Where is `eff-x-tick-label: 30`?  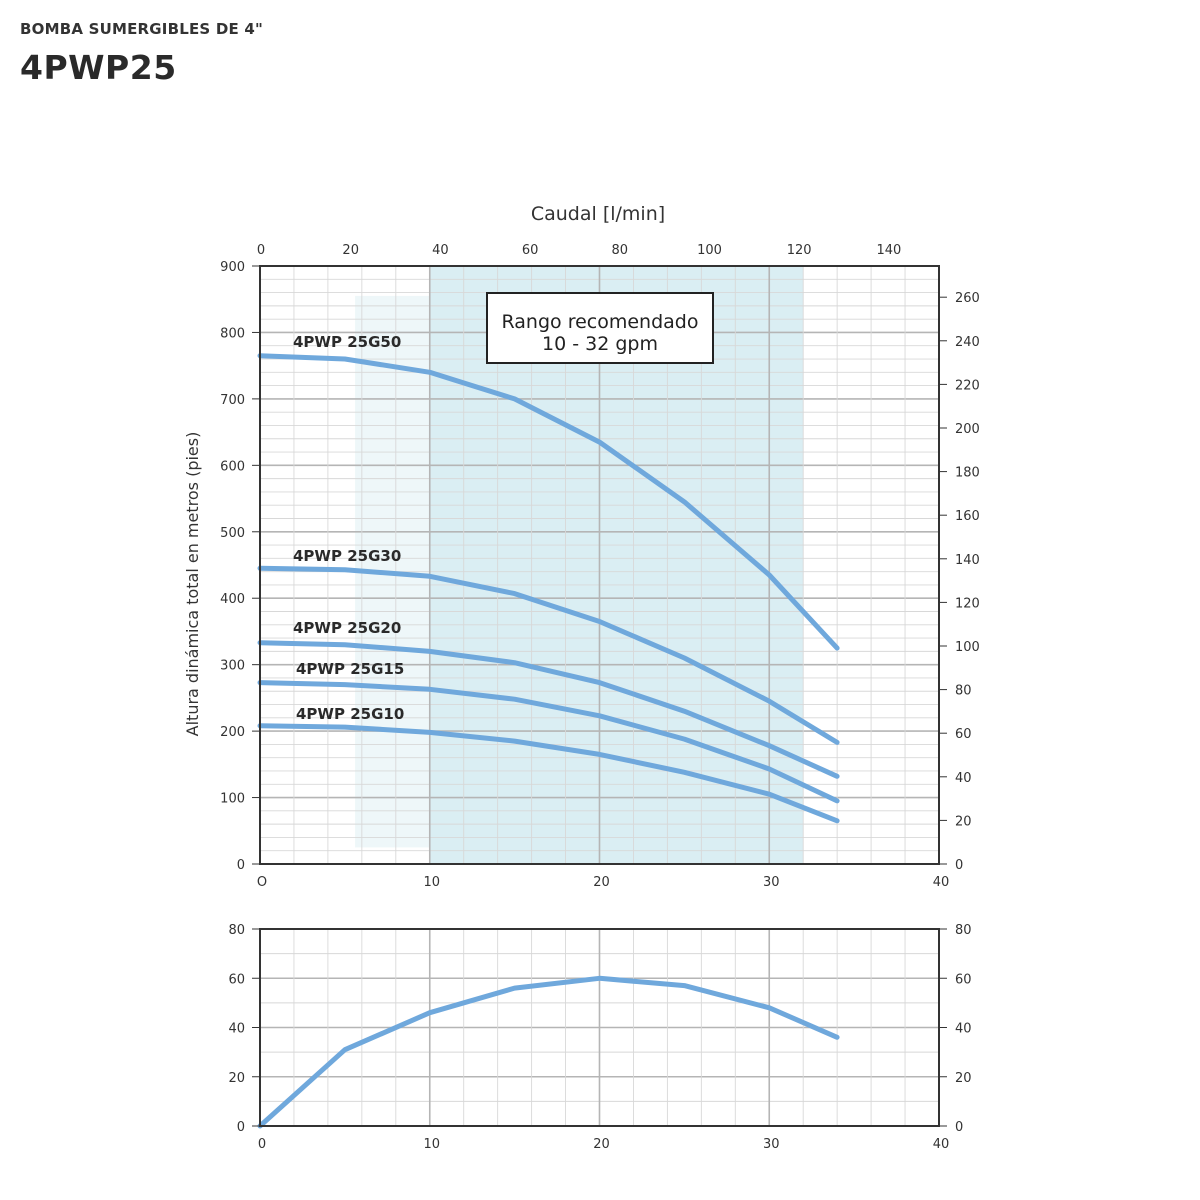 eff-x-tick-label: 30 is located at coordinates (771, 1144).